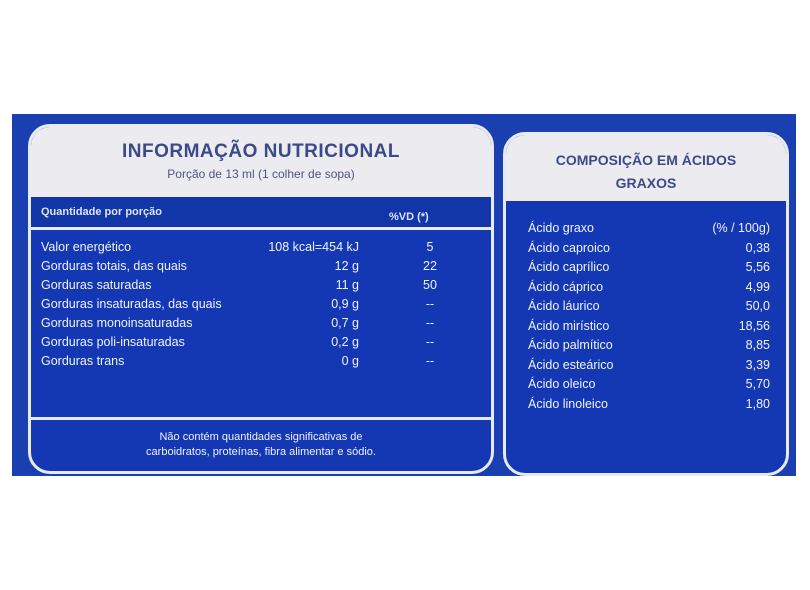 The height and width of the screenshot is (590, 810). Describe the element at coordinates (347, 285) in the screenshot. I see `nutrient-amount: 11 g` at that location.